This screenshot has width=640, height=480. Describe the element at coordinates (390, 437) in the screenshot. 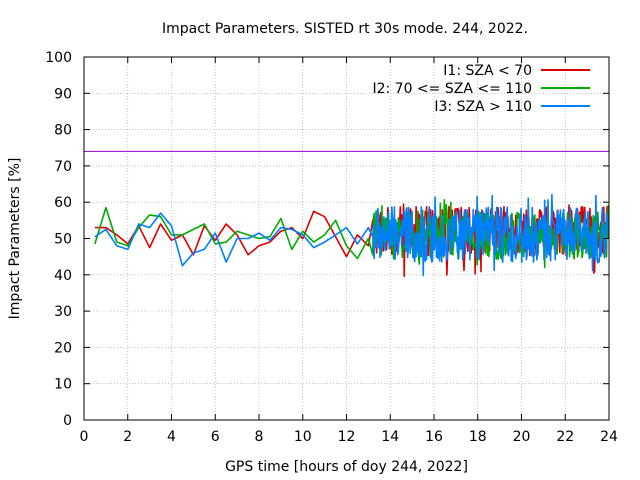

I see `x-tick-label: 14` at that location.